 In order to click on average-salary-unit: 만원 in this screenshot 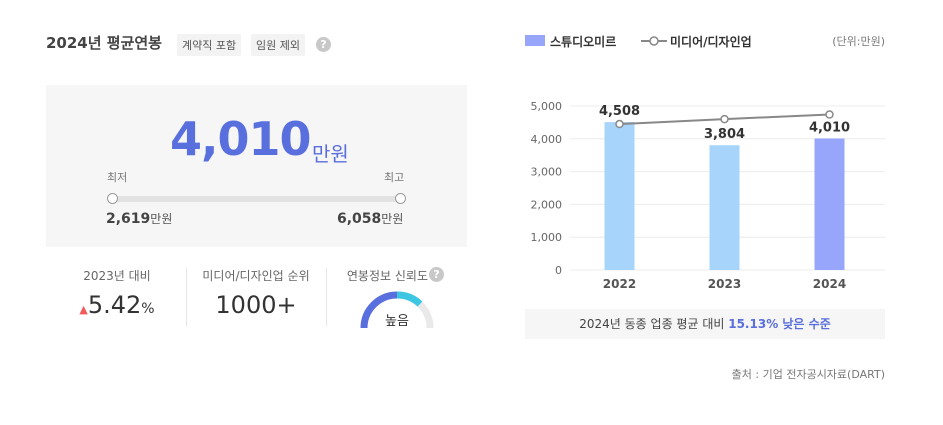, I will do `click(330, 154)`.